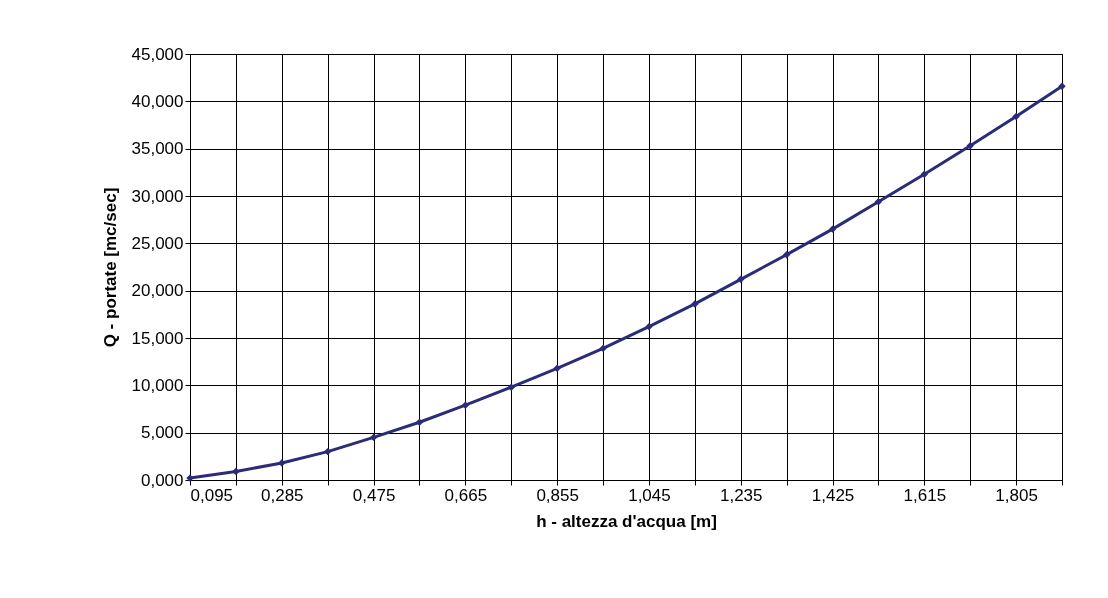  Describe the element at coordinates (212, 495) in the screenshot. I see `x-tick-label: 0,095` at that location.